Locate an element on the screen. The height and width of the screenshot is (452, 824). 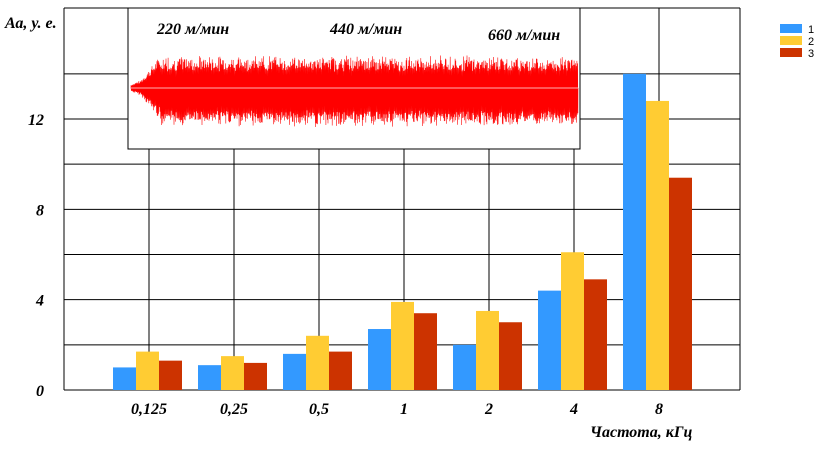
x-axis-label: Частота, кГц is located at coordinates (641, 432).